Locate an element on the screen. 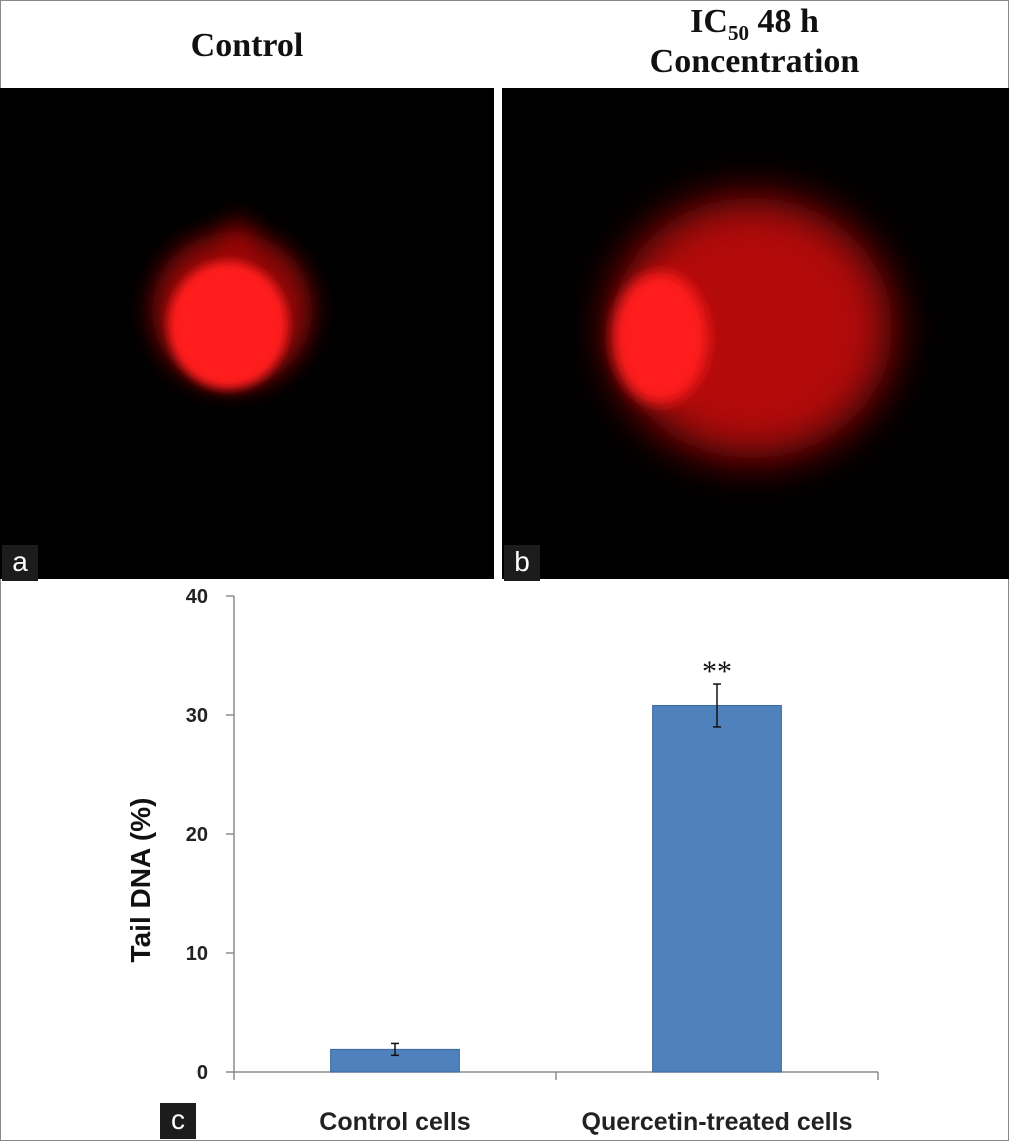 This screenshot has width=1011, height=1143. x-category-label: Quercetin-treated cells is located at coordinates (717, 1122).